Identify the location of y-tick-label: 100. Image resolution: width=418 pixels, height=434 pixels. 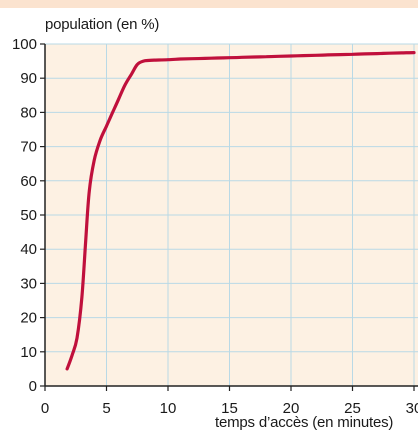
(24, 44).